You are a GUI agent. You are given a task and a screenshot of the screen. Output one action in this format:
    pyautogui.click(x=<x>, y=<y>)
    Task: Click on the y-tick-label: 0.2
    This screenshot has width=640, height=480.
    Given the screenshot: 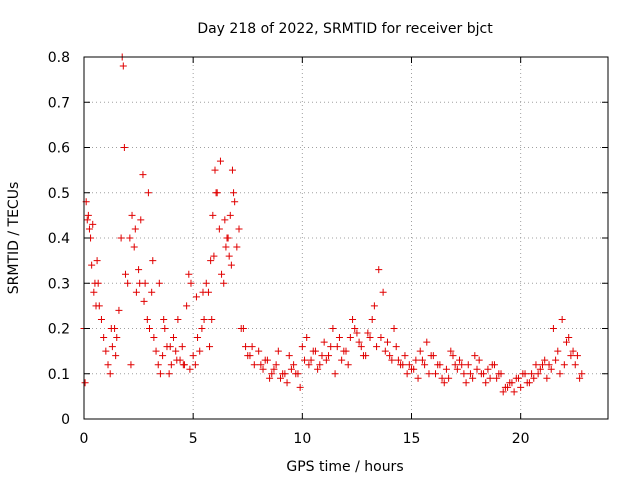 What is the action you would take?
    pyautogui.click(x=59, y=330)
    